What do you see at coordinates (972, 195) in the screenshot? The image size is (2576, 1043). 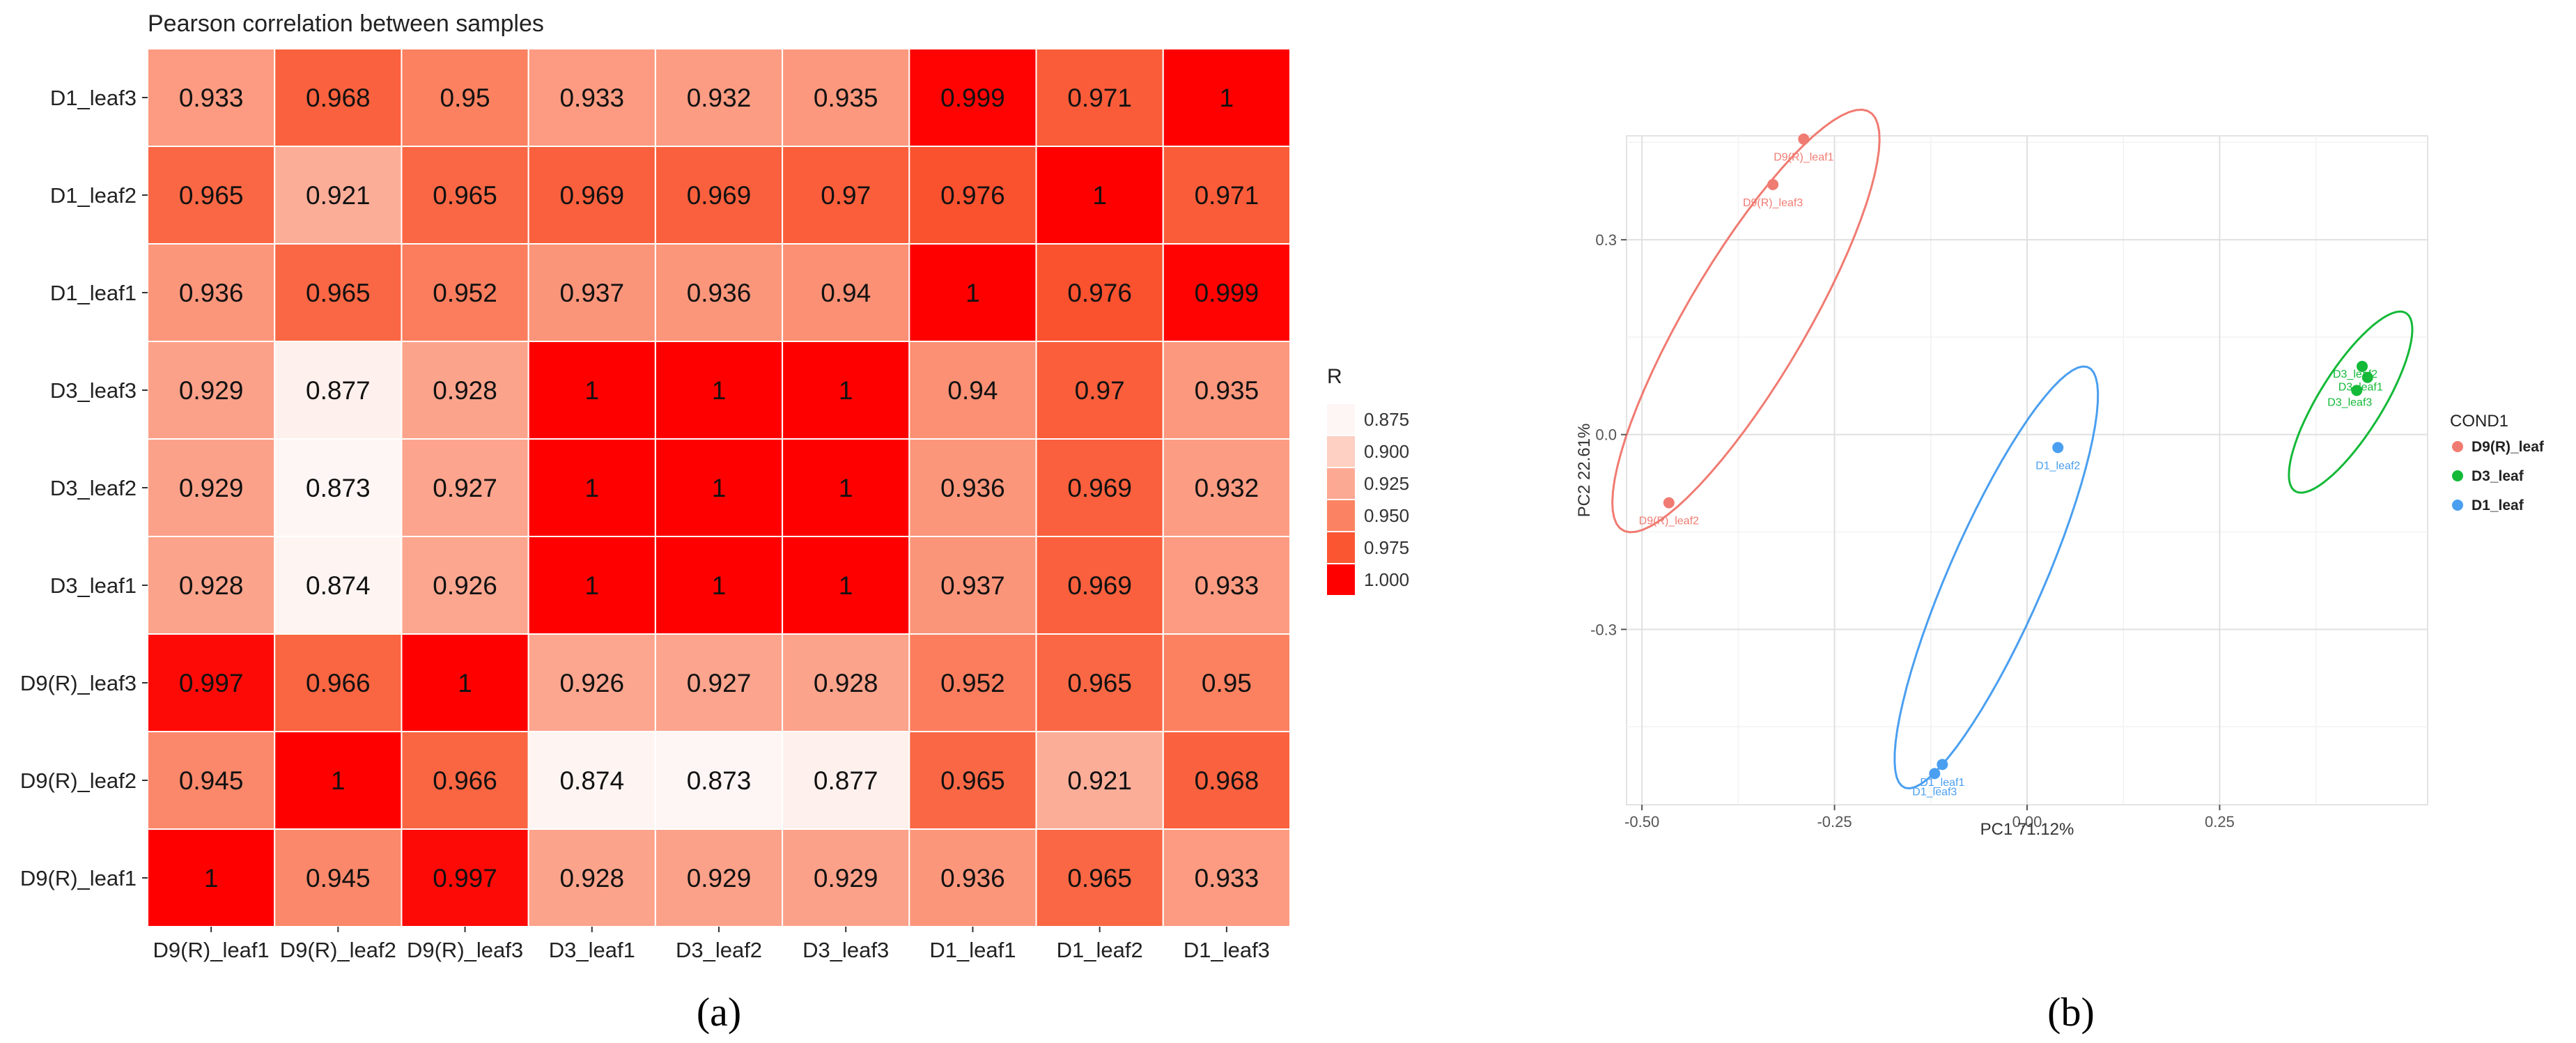 I see `heatmap-cell-value: 0.976` at bounding box center [972, 195].